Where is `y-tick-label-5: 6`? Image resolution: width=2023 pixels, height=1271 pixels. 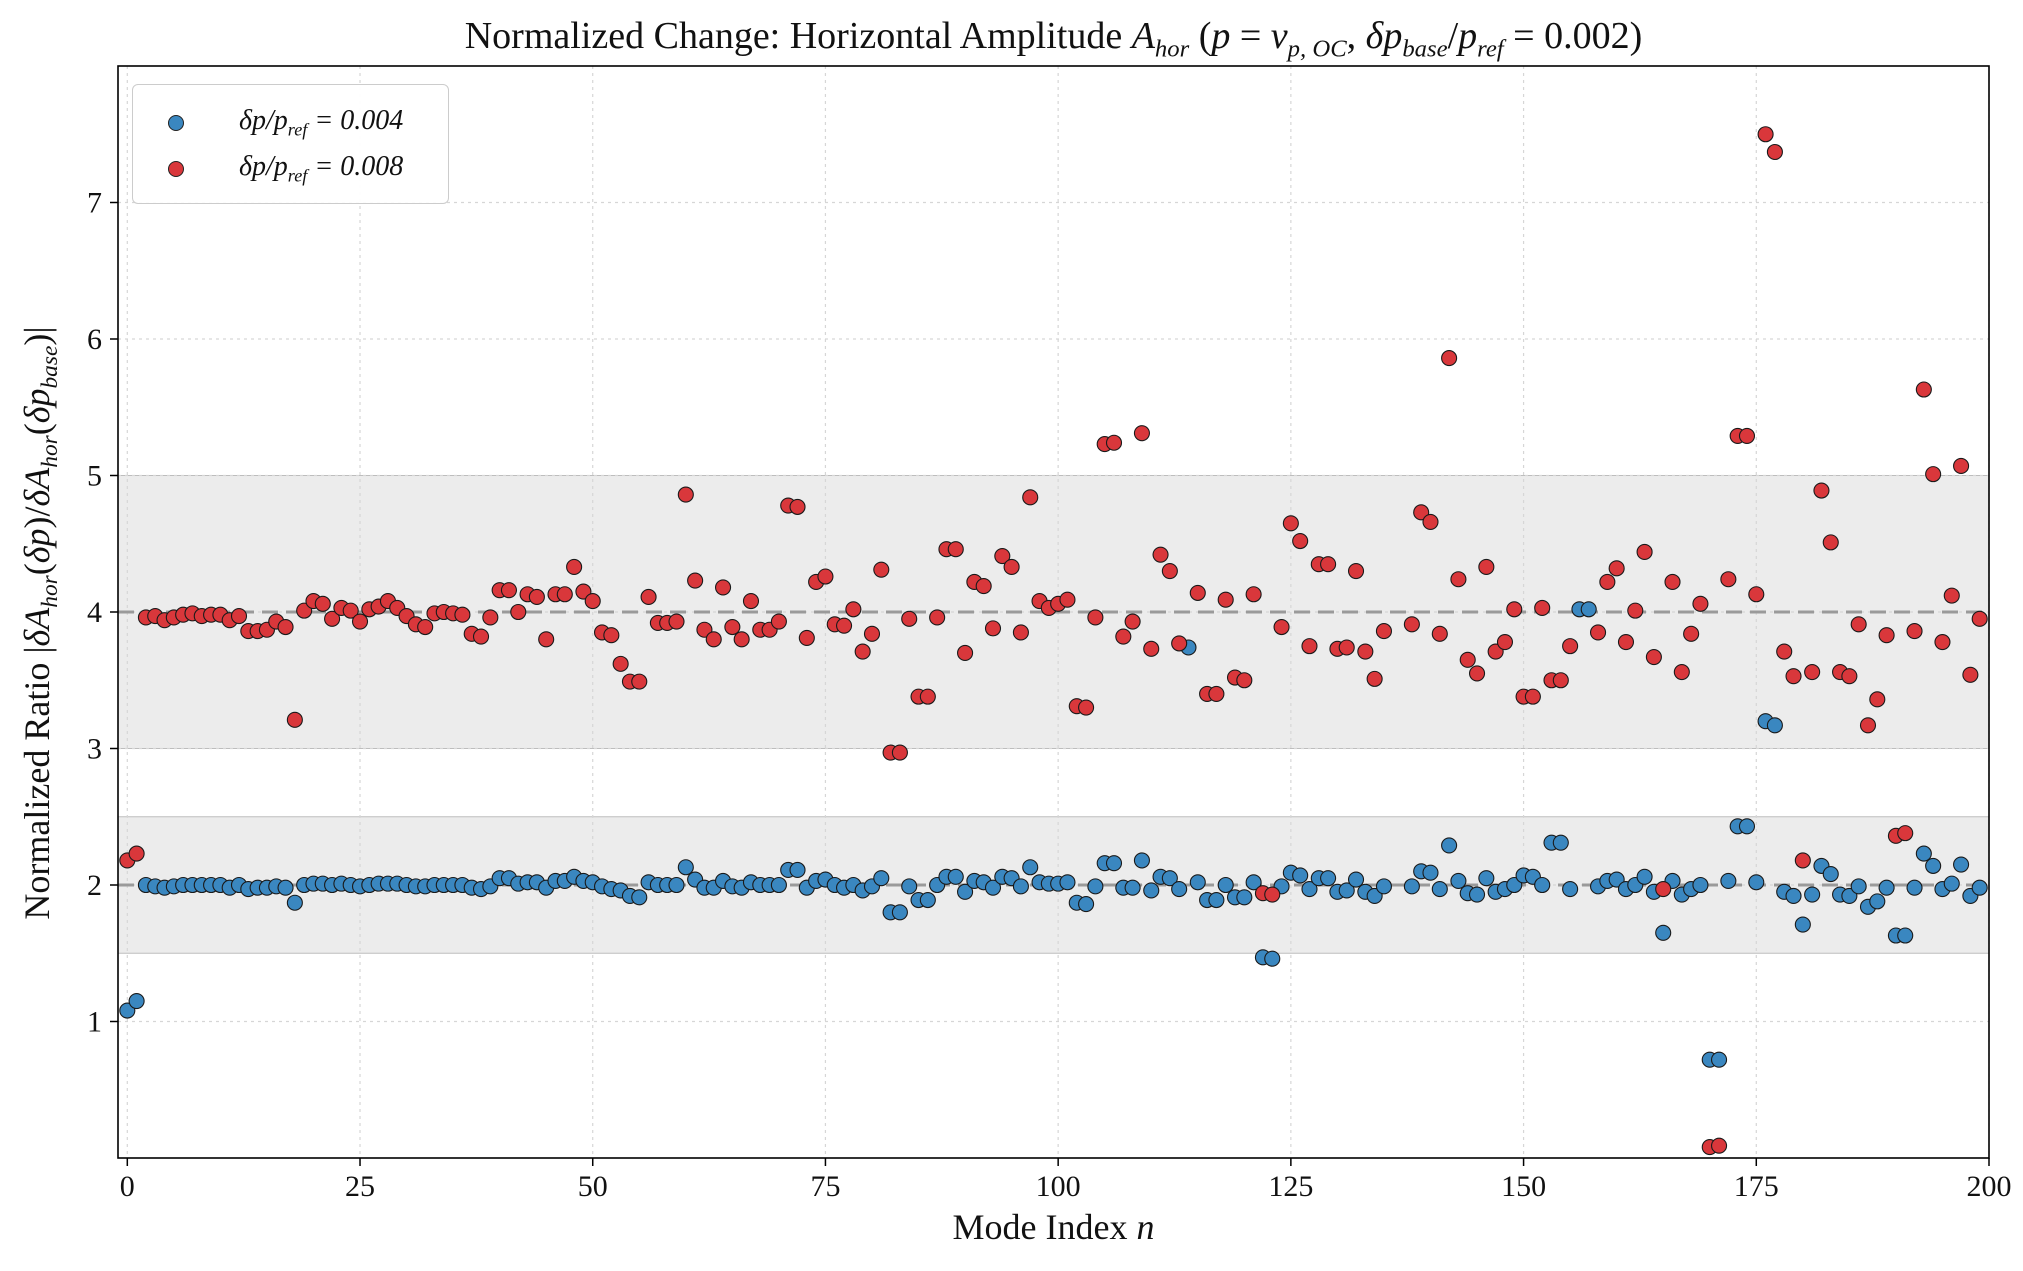
y-tick-label-5: 6 is located at coordinates (94, 339).